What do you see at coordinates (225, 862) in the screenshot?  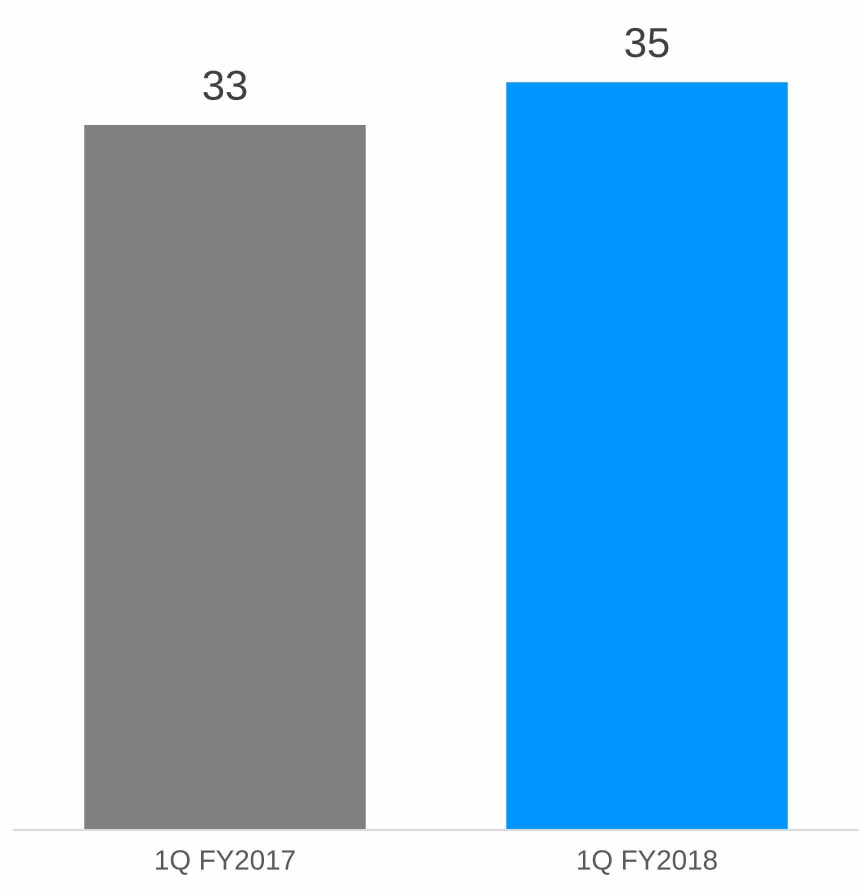 I see `x-tick-label: 1Q FY2017` at bounding box center [225, 862].